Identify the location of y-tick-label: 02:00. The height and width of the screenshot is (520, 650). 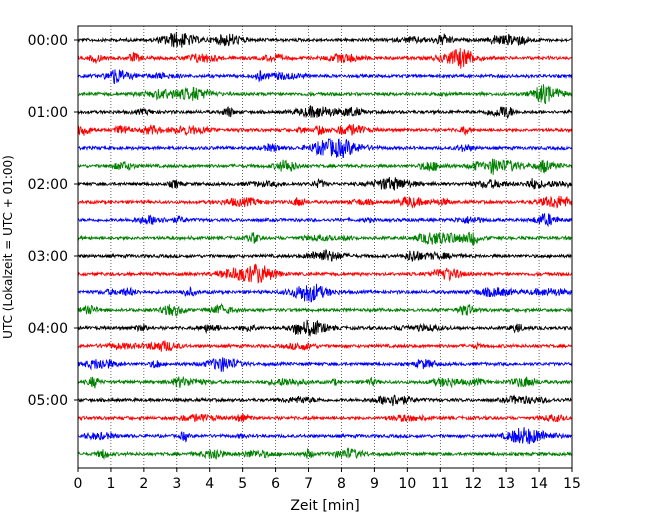
(48, 185).